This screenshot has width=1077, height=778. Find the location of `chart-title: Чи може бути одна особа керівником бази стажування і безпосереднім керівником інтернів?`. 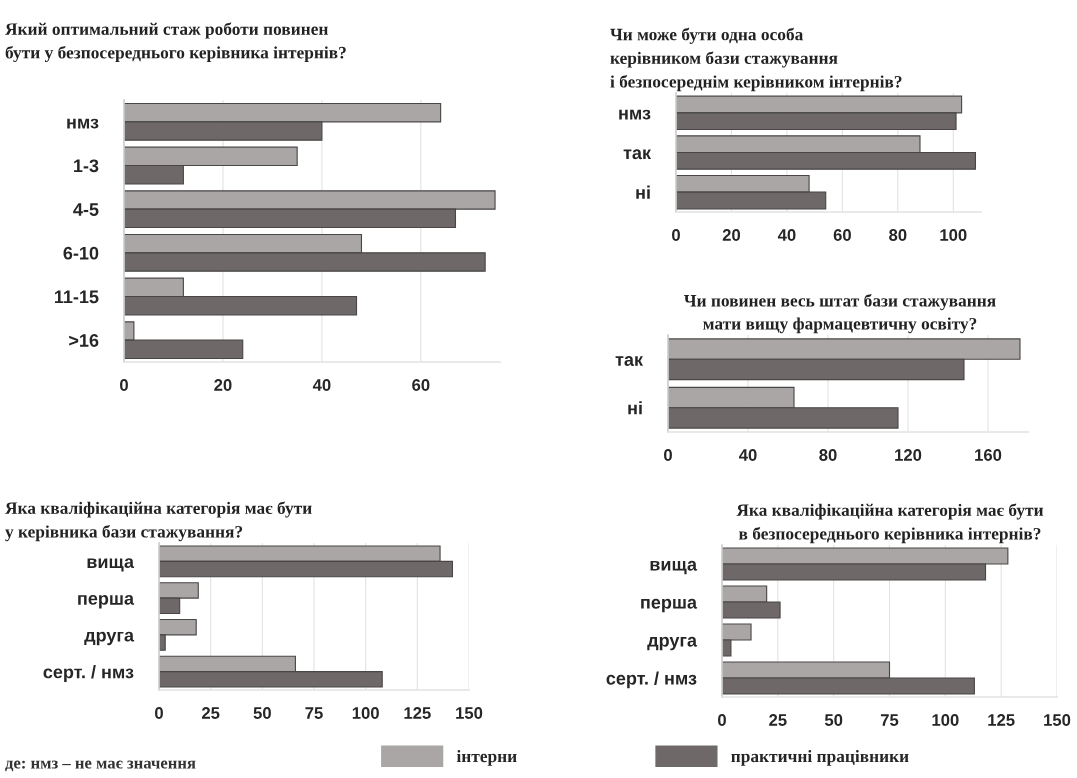

chart-title: Чи може бути одна особа керівником бази стажування і безпосереднім керівником інтернів? is located at coordinates (756, 59).